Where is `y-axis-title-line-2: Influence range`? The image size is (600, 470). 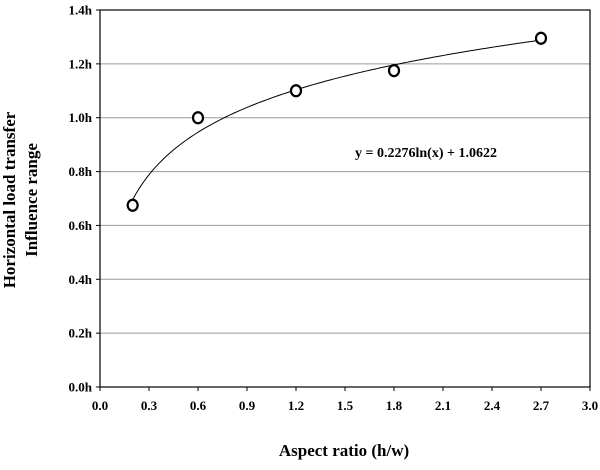
y-axis-title-line-2: Influence range is located at coordinates (31, 200).